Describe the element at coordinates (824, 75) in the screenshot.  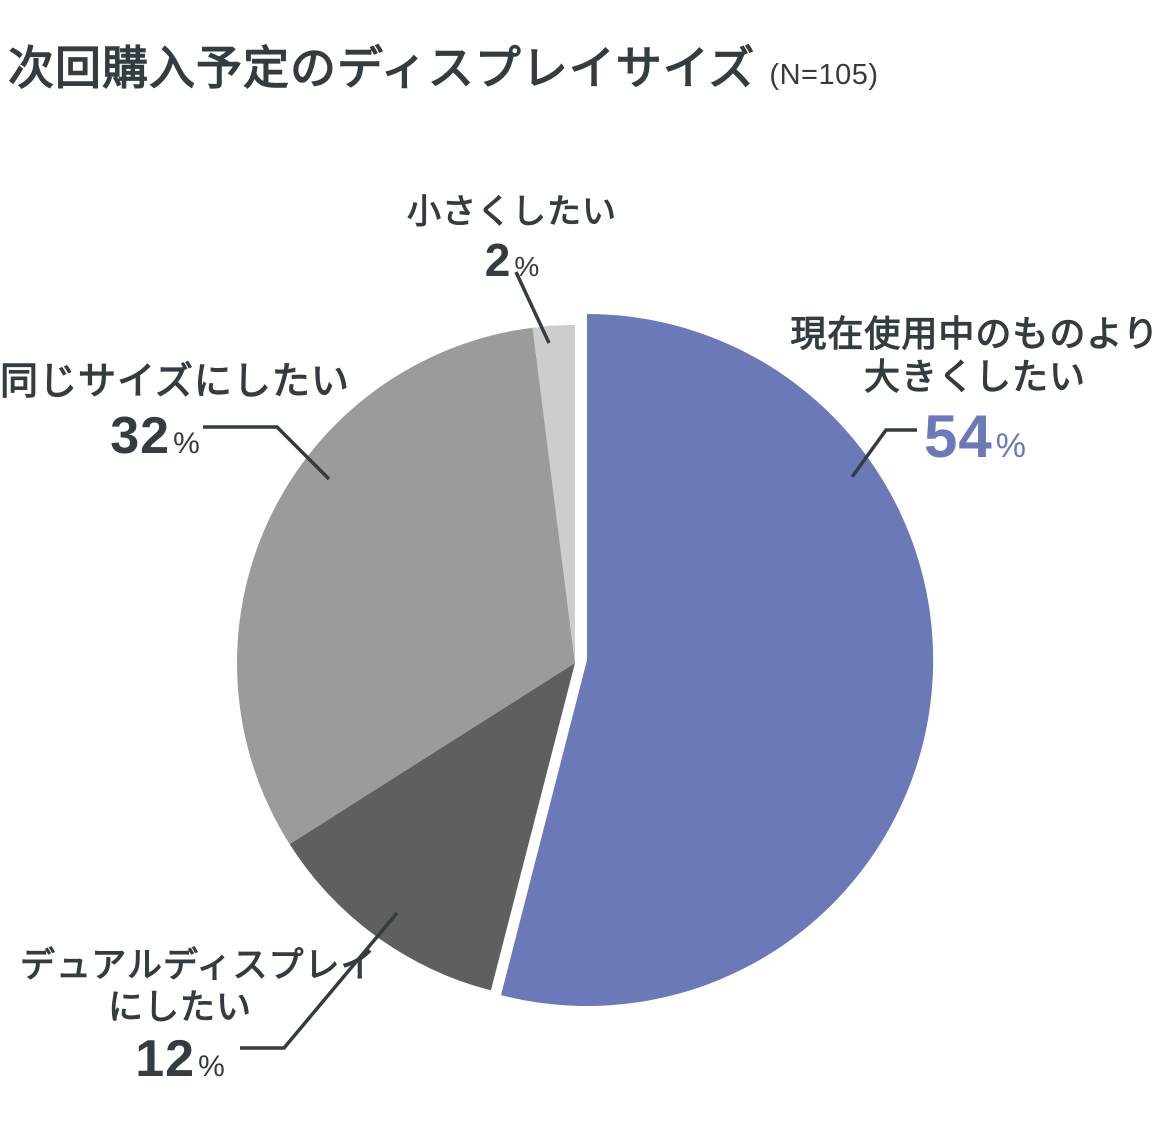
I see `chart-sample-size: (N=105)` at that location.